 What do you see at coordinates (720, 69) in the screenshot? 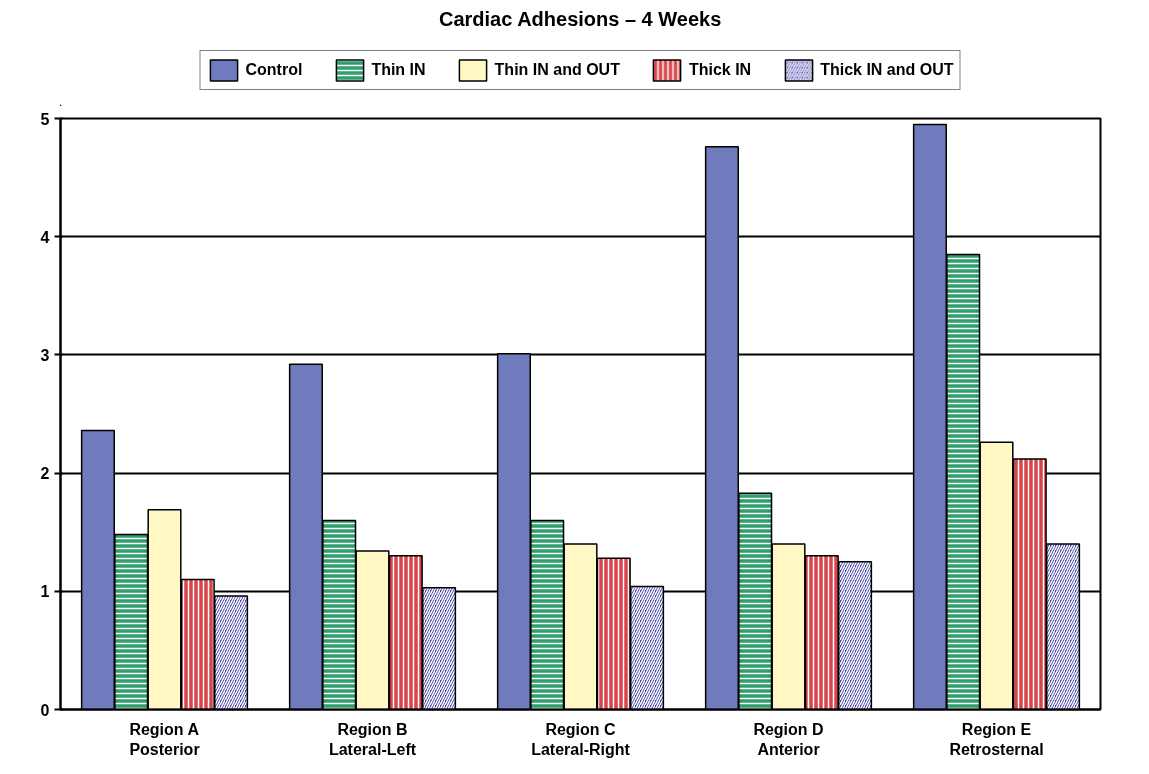
I see `legend-label: Thick IN` at bounding box center [720, 69].